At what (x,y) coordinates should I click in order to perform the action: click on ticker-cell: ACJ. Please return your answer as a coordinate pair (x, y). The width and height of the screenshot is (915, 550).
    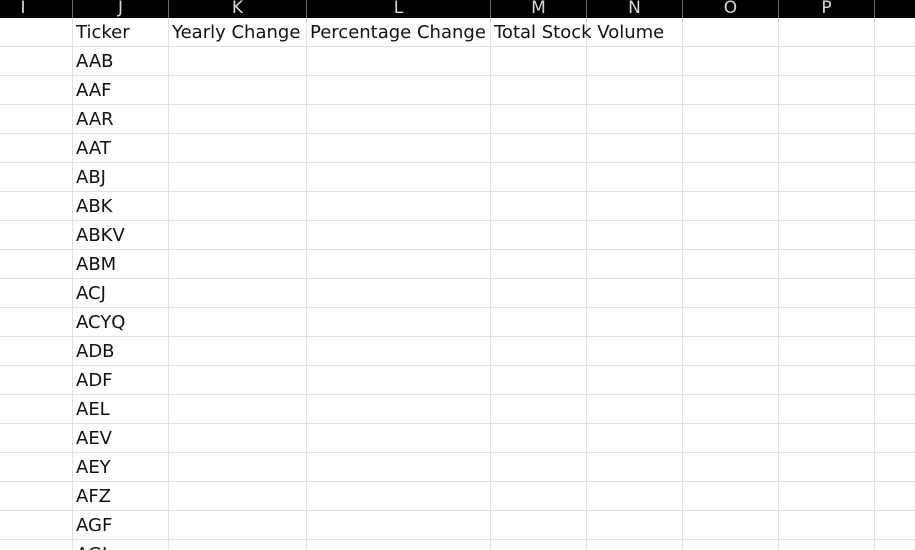
    Looking at the image, I should click on (91, 293).